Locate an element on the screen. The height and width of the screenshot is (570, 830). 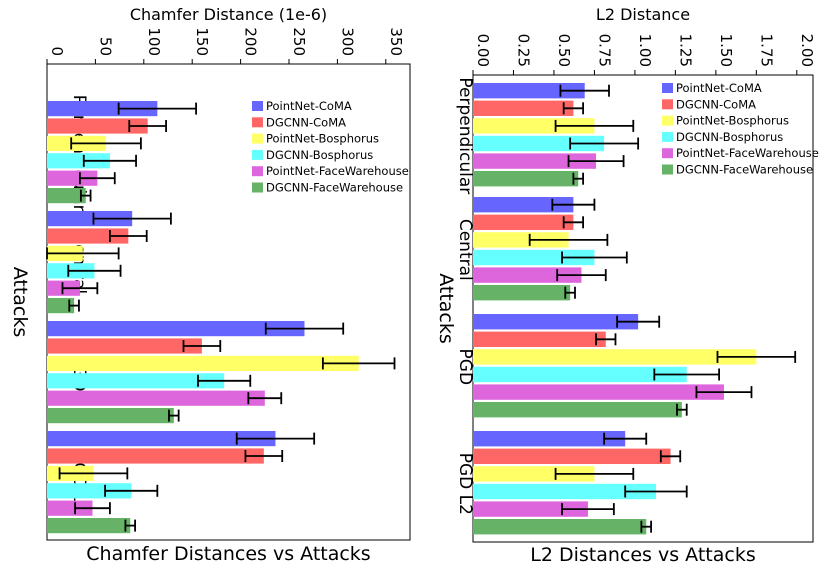
bar-pointnet-facewarehouse-central is located at coordinates (527, 275).